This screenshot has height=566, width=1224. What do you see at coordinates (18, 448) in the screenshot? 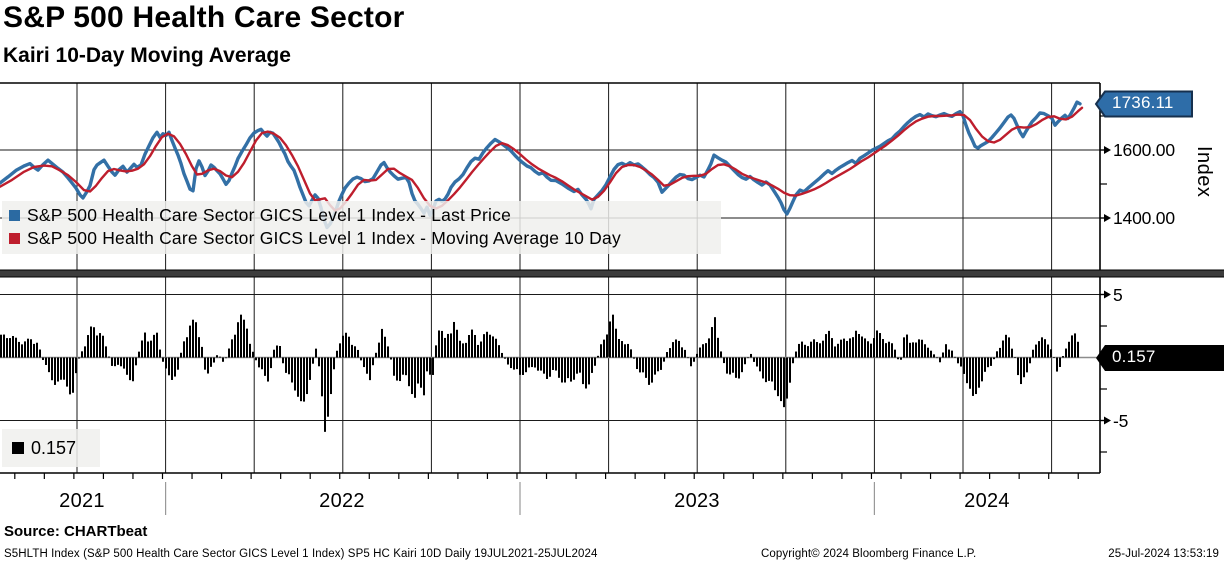
I see `kairi-legend-swatch` at bounding box center [18, 448].